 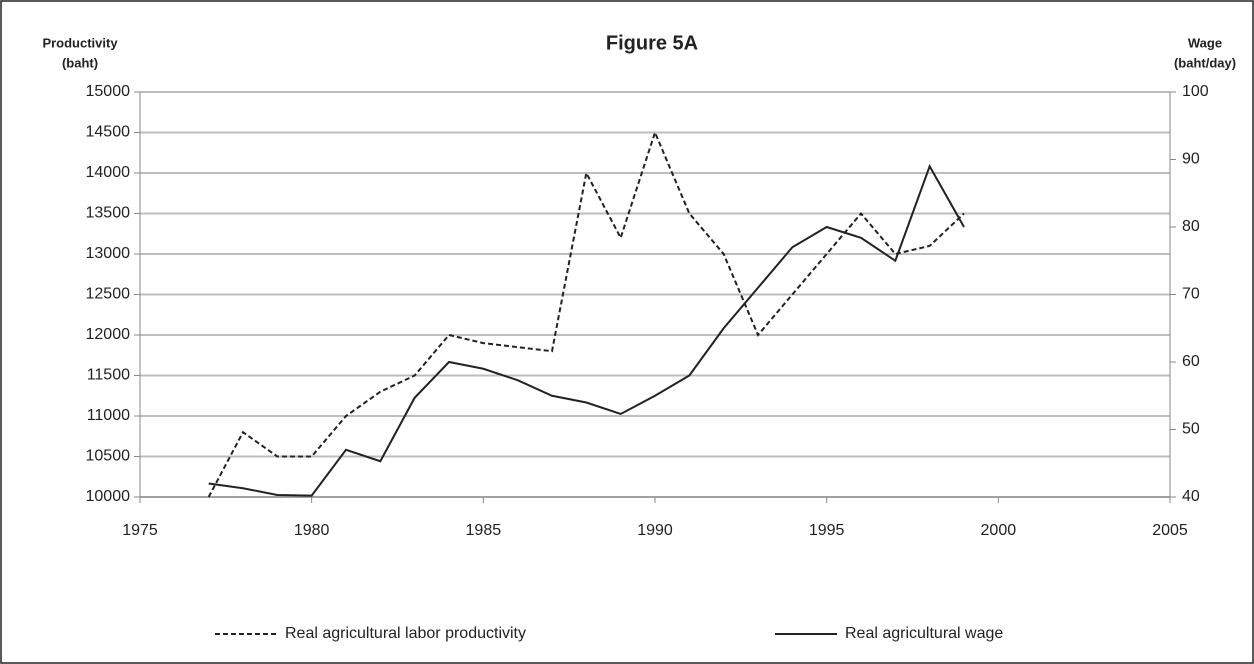 I want to click on y2-axis-title: Wage, so click(x=1205, y=42).